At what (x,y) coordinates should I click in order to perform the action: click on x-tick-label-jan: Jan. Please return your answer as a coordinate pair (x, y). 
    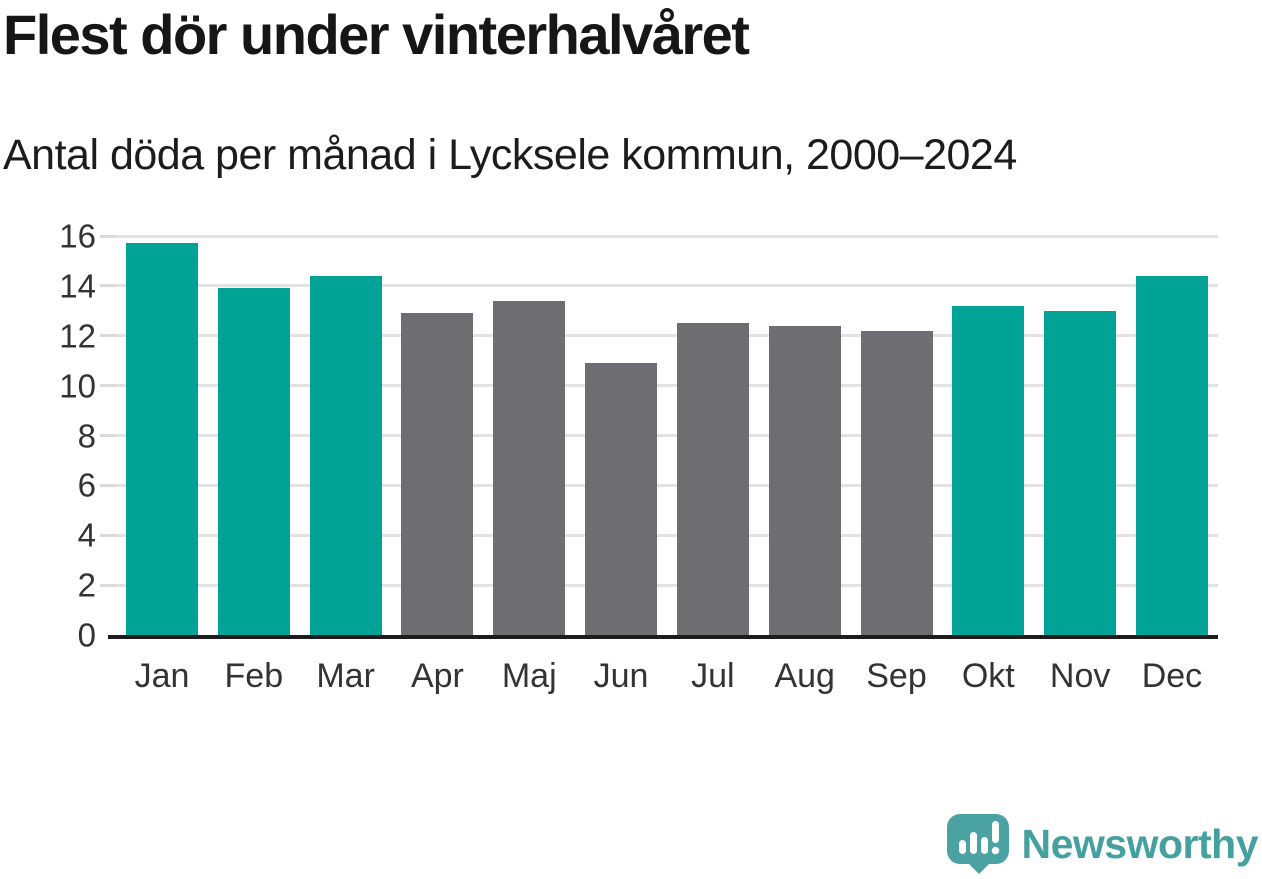
    Looking at the image, I should click on (162, 676).